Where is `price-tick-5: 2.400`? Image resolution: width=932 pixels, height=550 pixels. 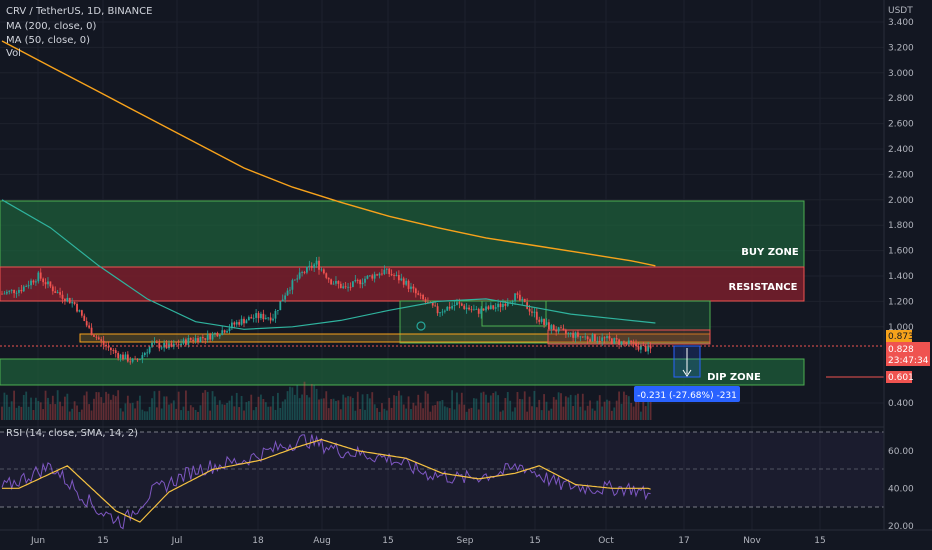 price-tick-5: 2.400 is located at coordinates (901, 150).